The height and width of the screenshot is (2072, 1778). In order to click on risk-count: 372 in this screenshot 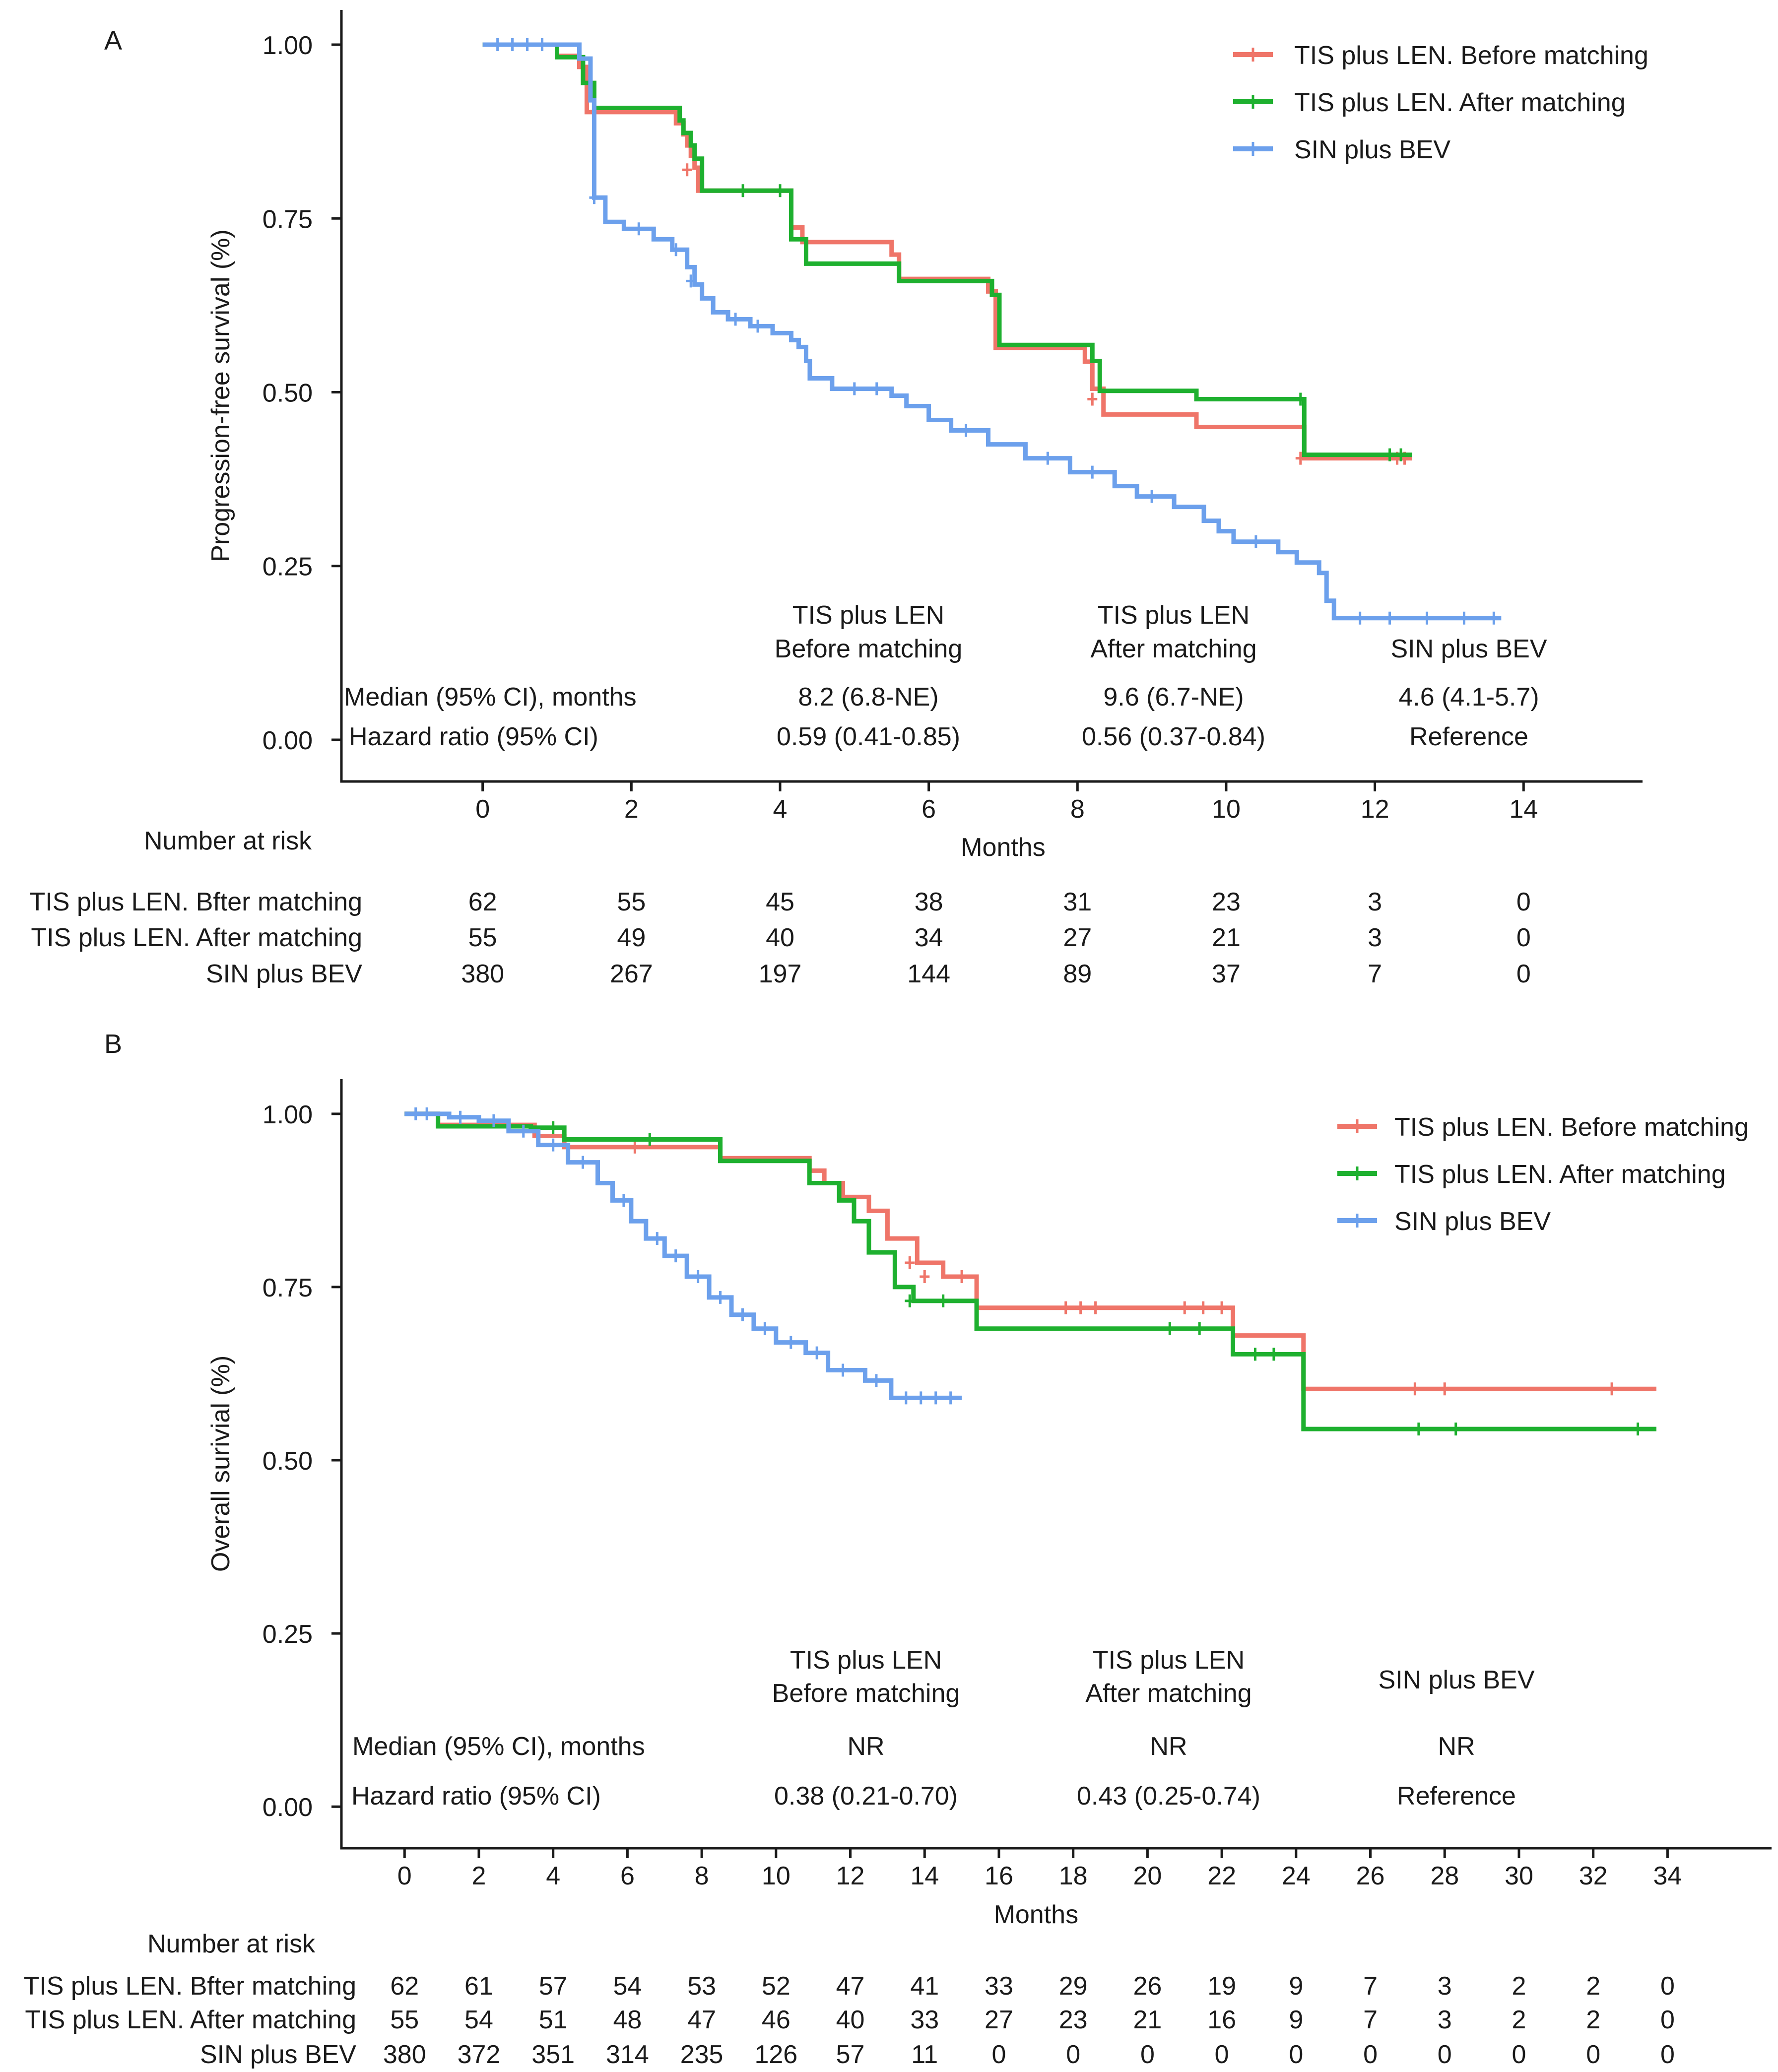, I will do `click(479, 2055)`.